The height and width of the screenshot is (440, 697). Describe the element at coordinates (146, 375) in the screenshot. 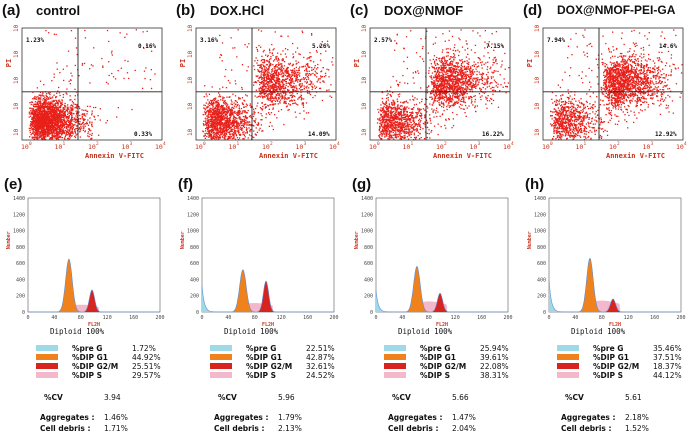

I see `phase-value: 29.57%` at that location.